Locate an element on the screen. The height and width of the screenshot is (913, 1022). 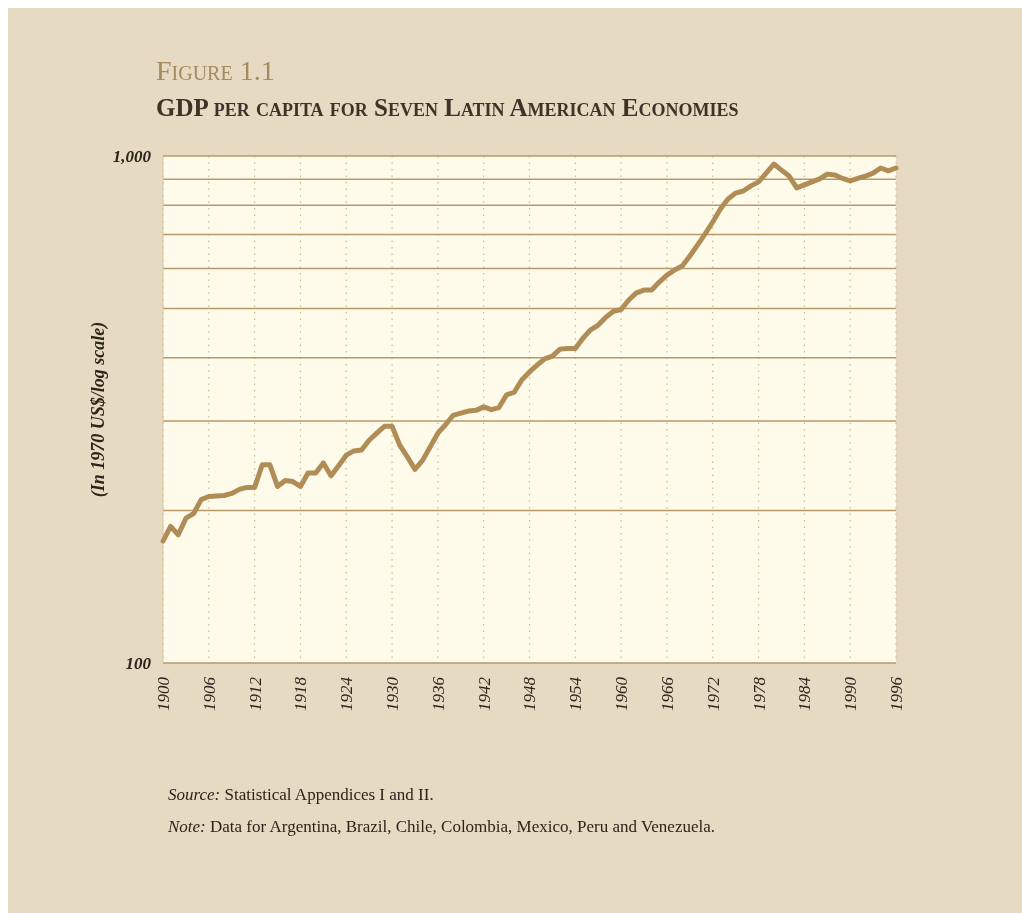
y-tick-label: 100 is located at coordinates (138, 663).